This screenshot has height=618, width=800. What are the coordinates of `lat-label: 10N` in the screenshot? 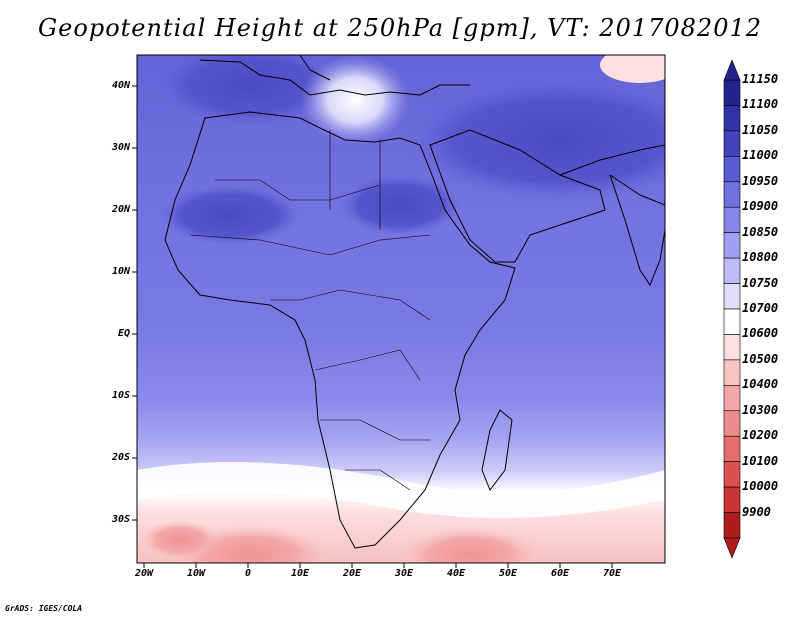 It's located at (120, 271).